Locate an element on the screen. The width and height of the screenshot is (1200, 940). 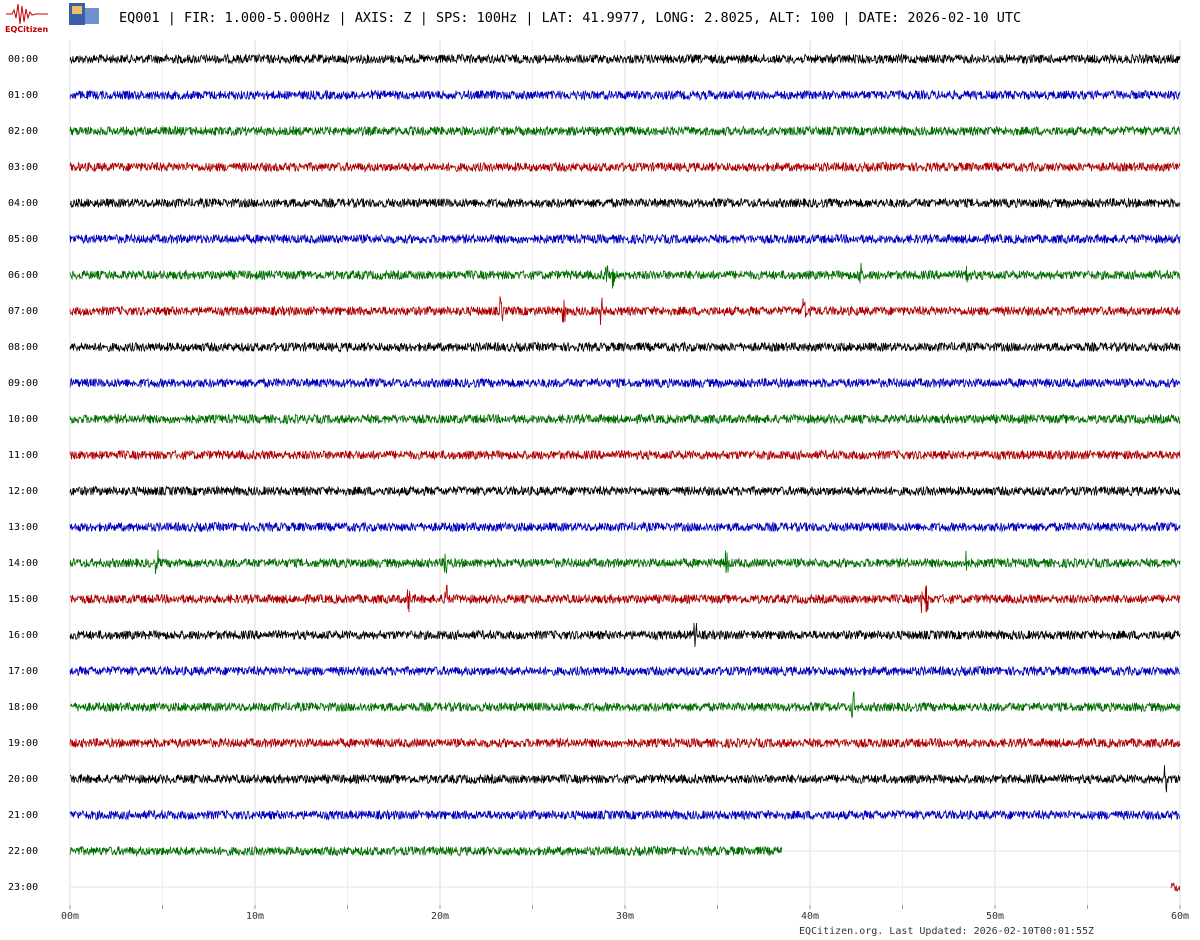
row-label: 06:00 is located at coordinates (23, 275).